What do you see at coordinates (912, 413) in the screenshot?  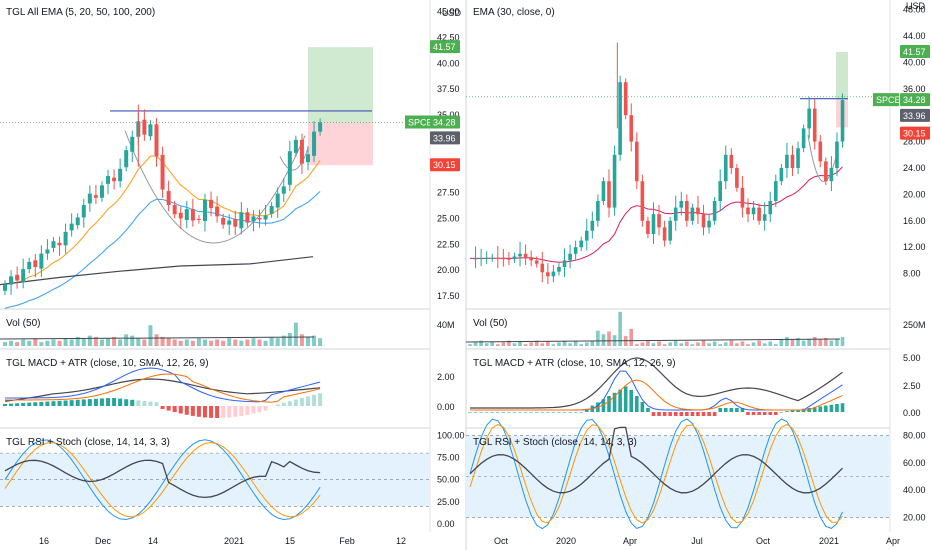 I see `right-macd-tick-2: 0.00` at bounding box center [912, 413].